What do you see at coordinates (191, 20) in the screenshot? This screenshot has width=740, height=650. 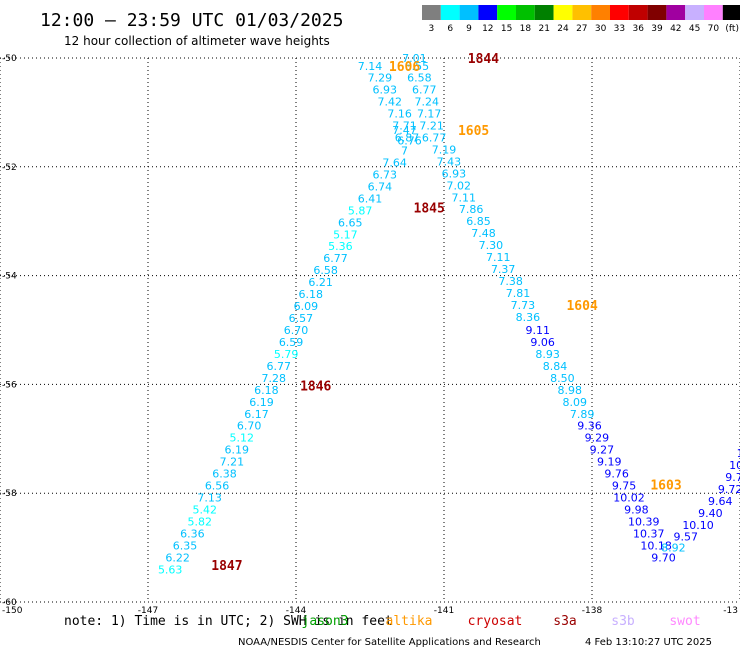 I see `chart-title: 12:00 – 23:59 UTC 01/03/2025` at bounding box center [191, 20].